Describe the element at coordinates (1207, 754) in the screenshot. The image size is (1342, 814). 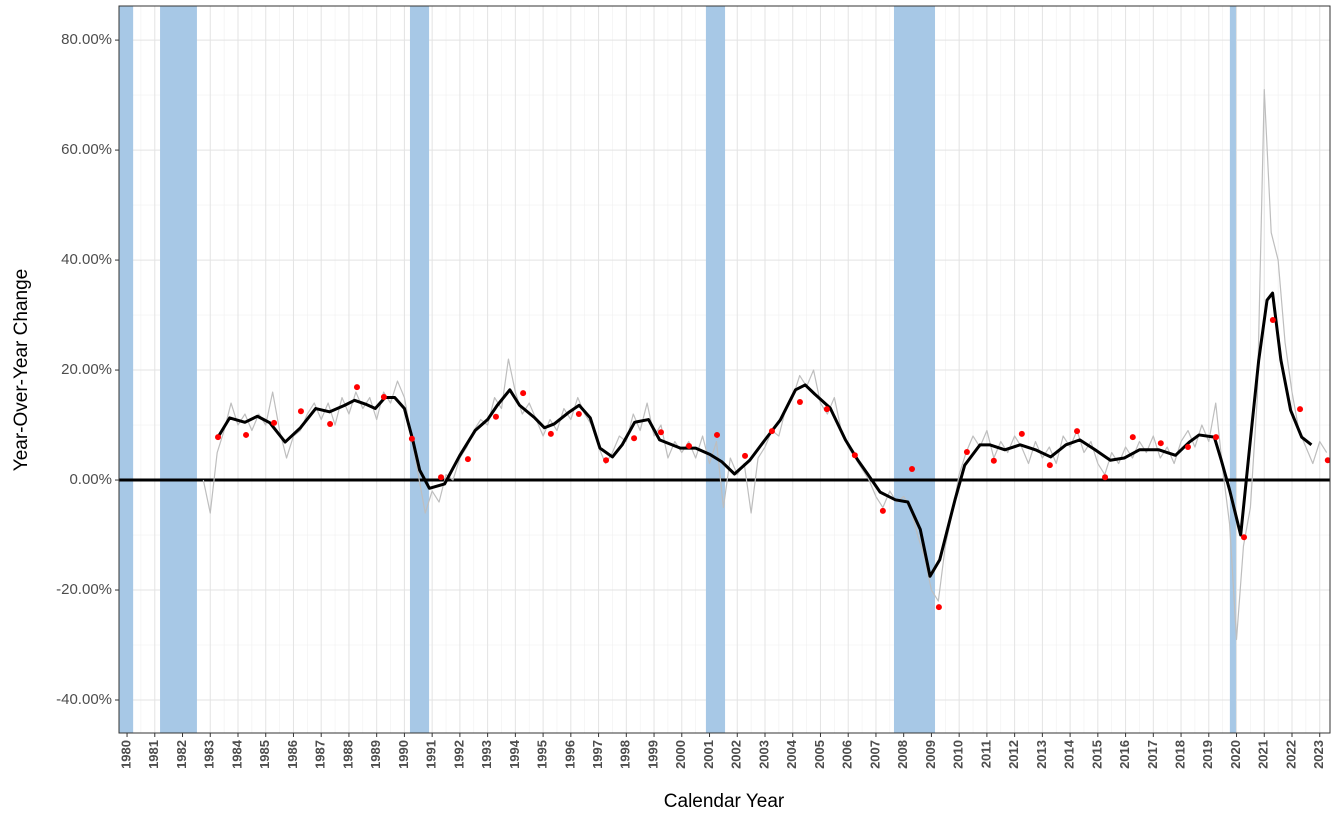
I see `x-tick-label: 2019` at that location.